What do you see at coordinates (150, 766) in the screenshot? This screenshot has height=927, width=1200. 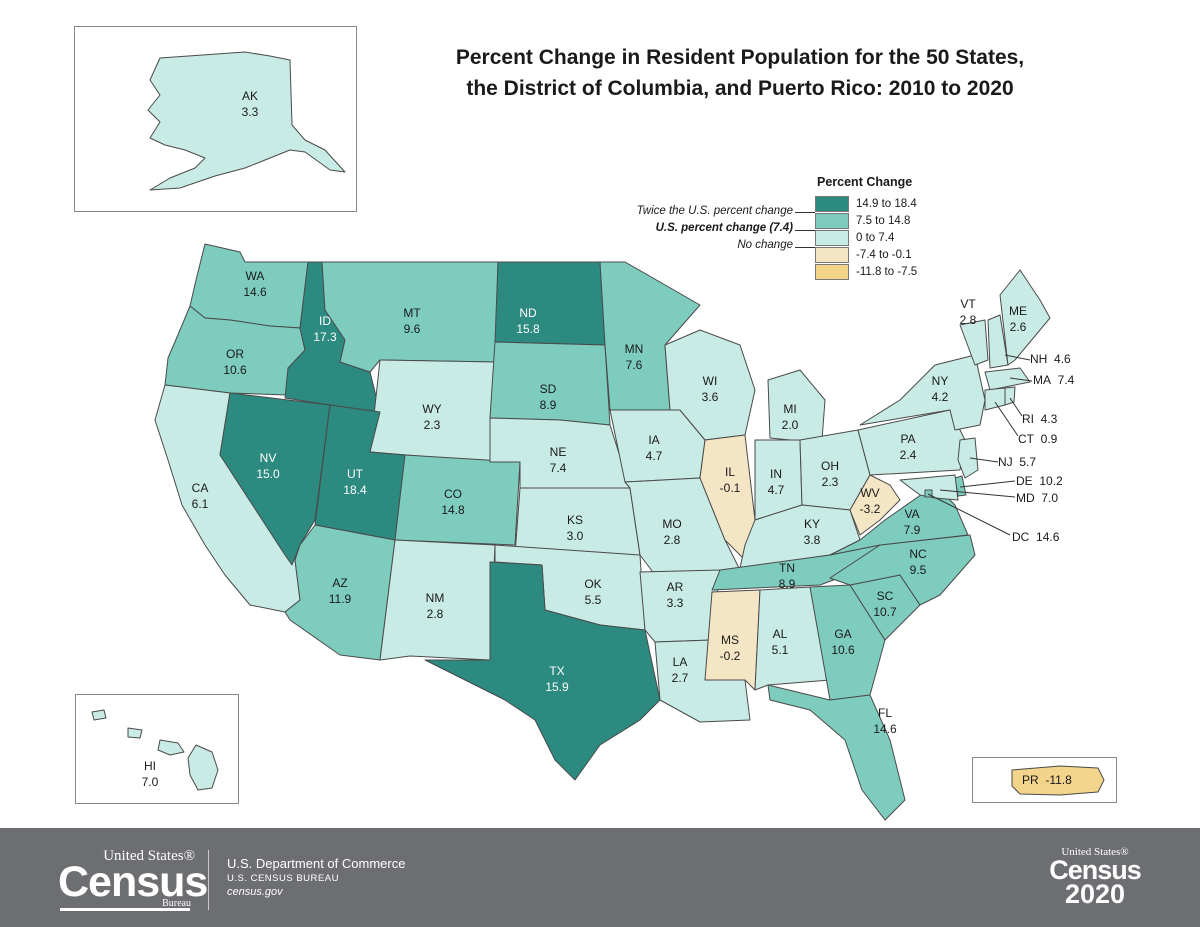 I see `state-abbr-HI: HI` at bounding box center [150, 766].